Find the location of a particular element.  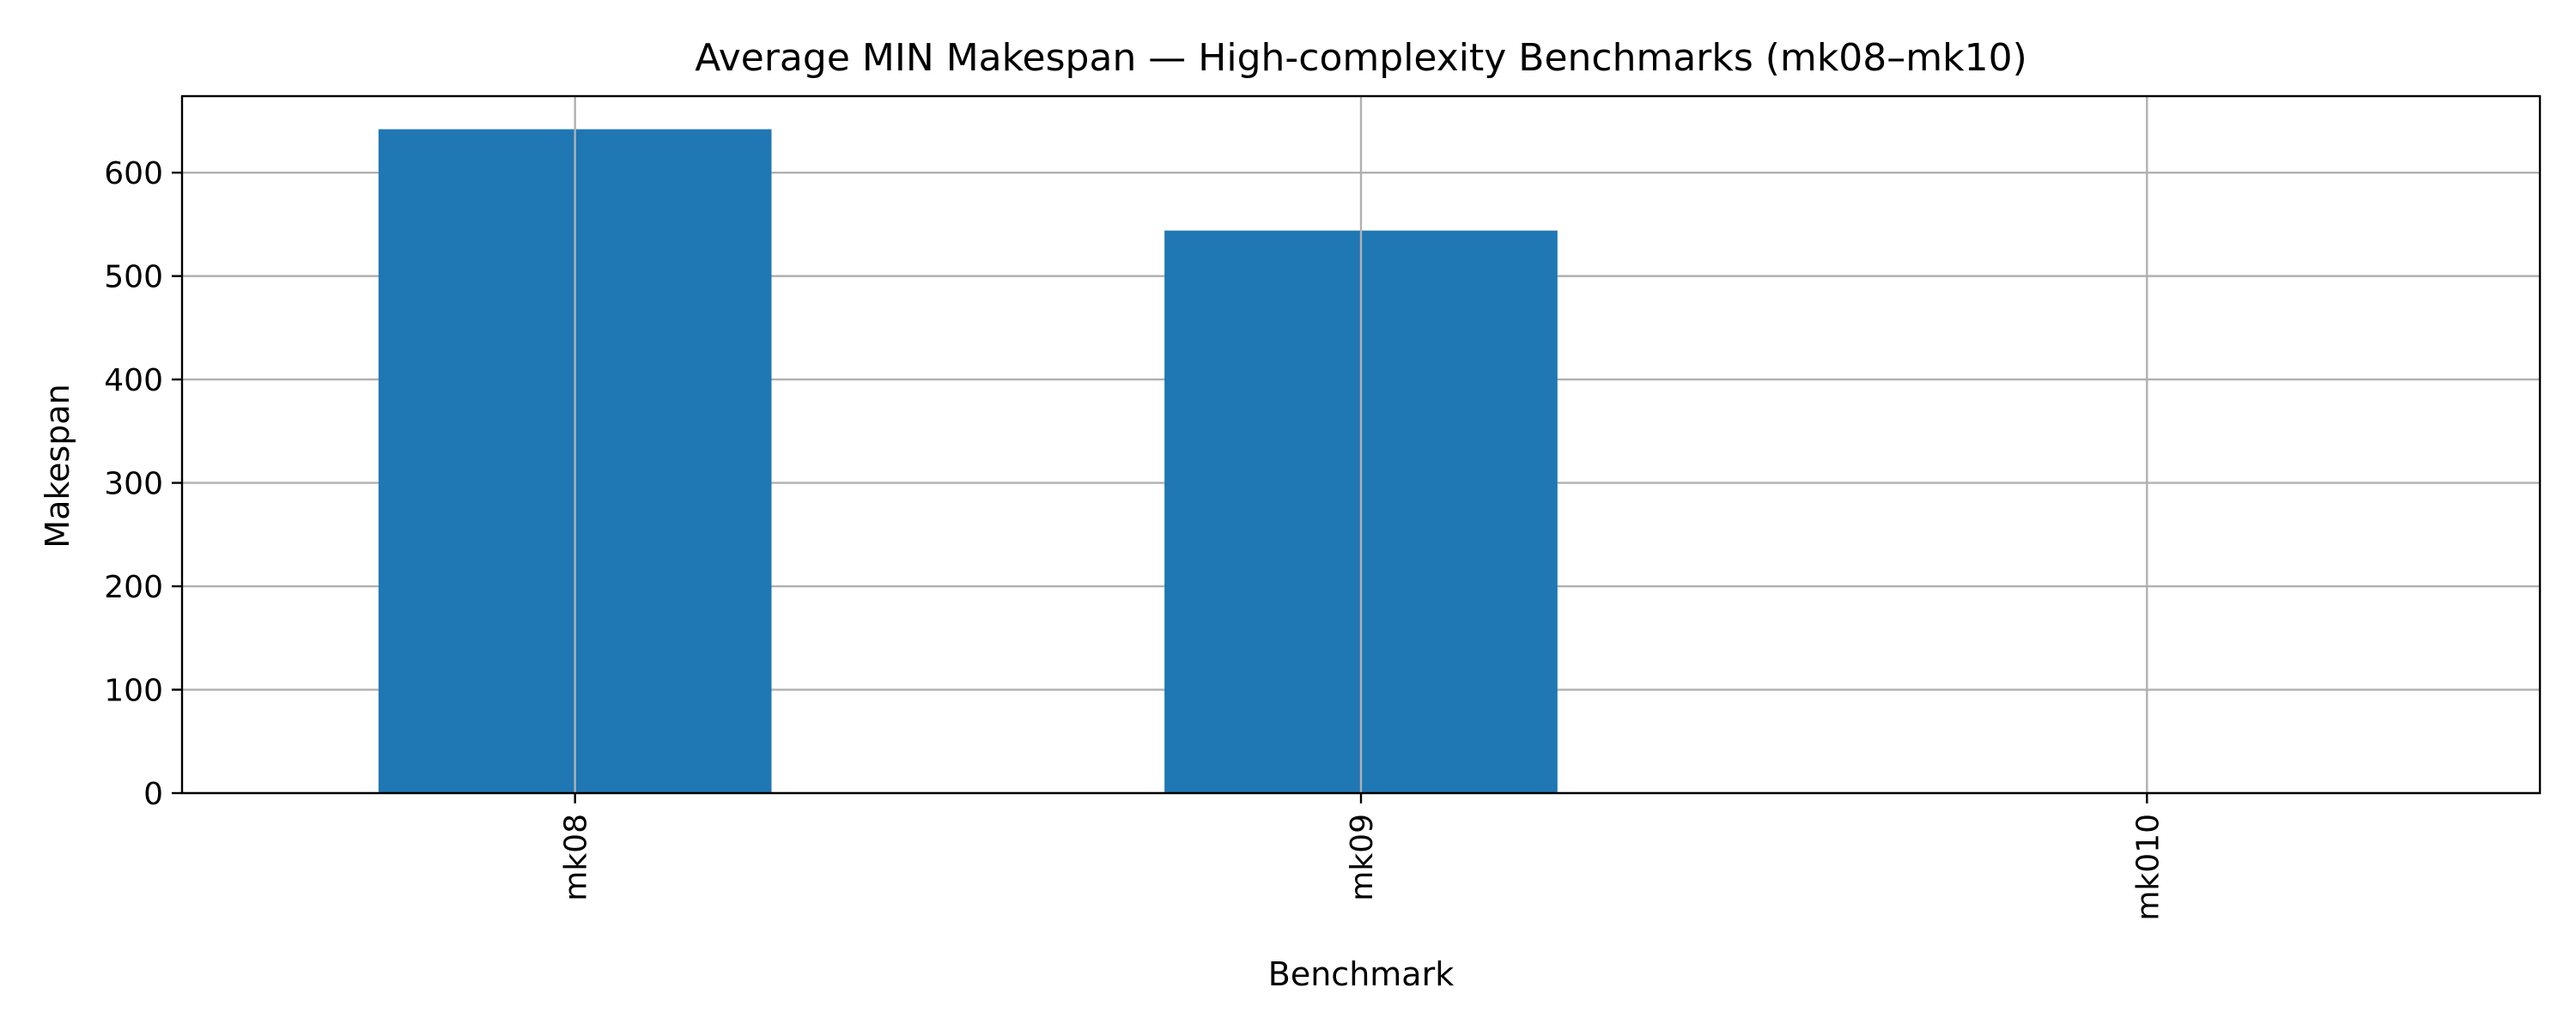

x-tick-label-mk010: mk010 is located at coordinates (2148, 867).